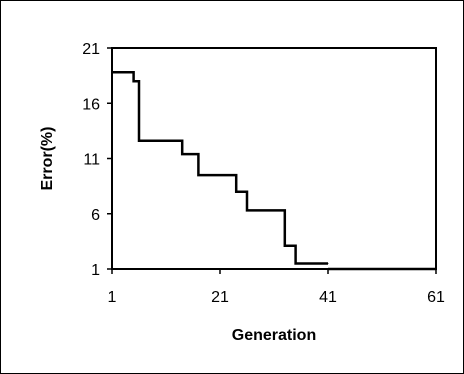 The height and width of the screenshot is (374, 464). What do you see at coordinates (91, 160) in the screenshot?
I see `y-tick-label: 11` at bounding box center [91, 160].